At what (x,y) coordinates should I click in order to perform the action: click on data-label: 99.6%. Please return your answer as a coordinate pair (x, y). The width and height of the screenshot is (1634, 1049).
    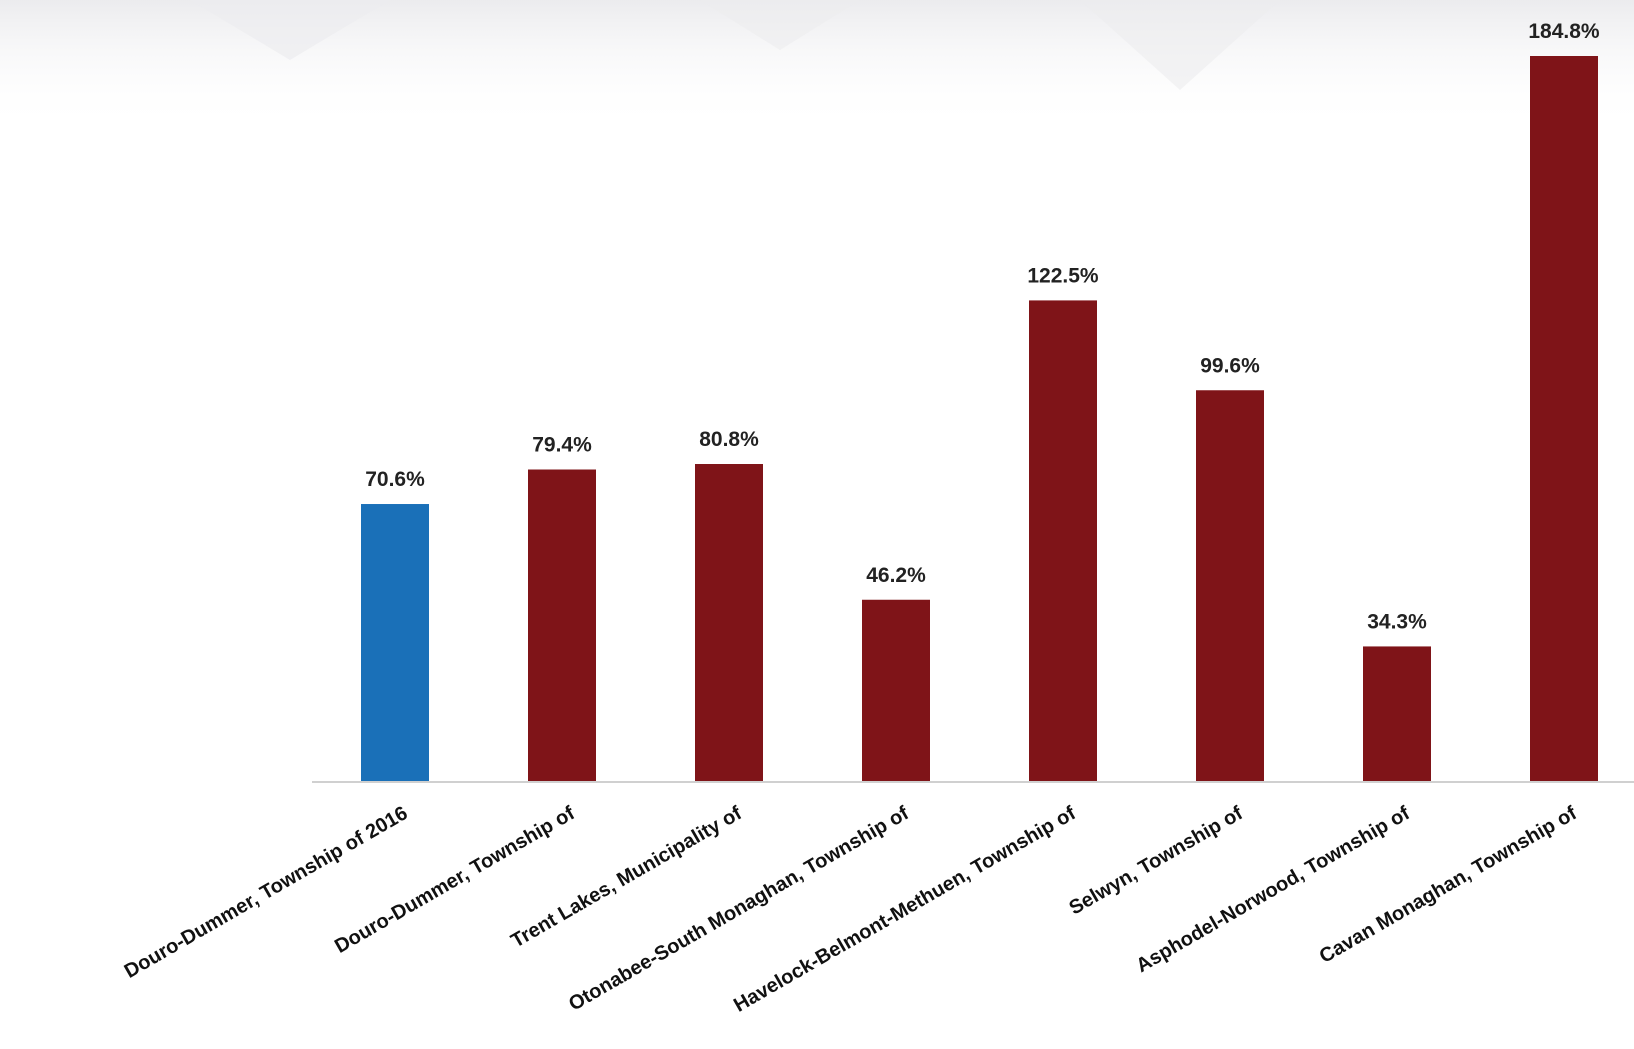
    Looking at the image, I should click on (1230, 365).